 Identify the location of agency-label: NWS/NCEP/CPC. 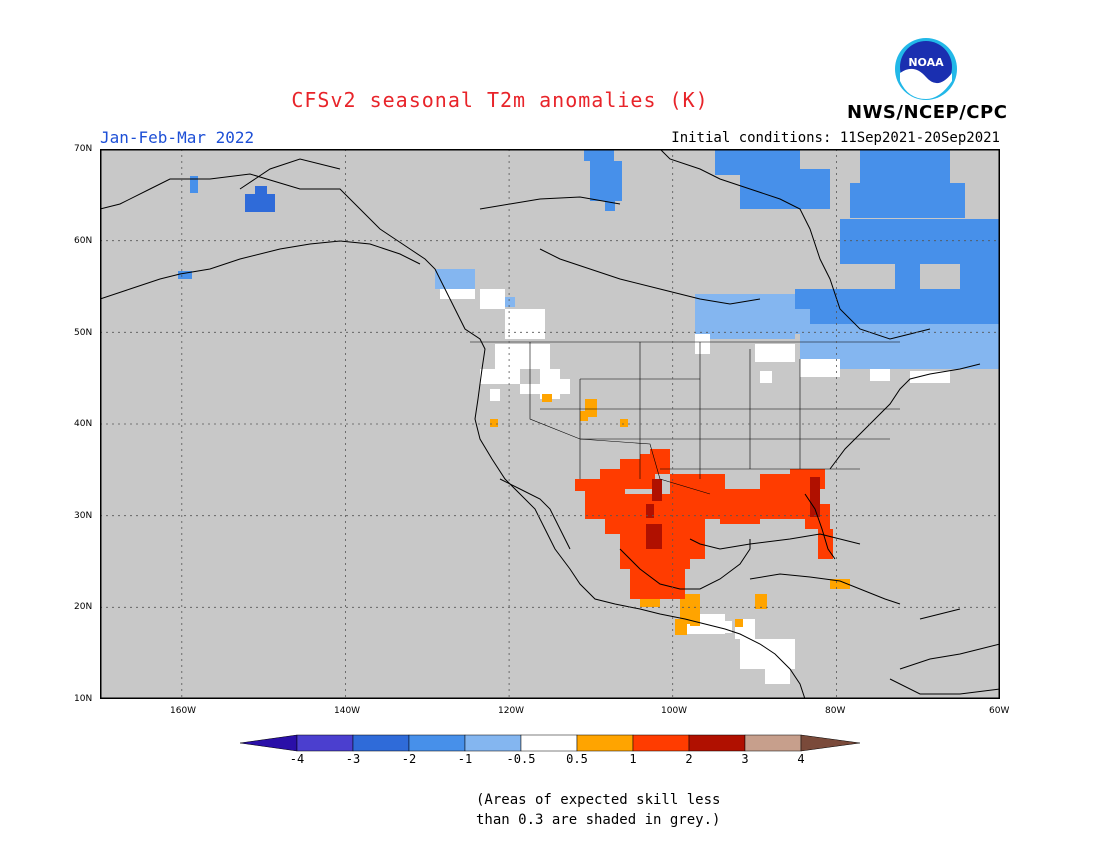
(927, 112).